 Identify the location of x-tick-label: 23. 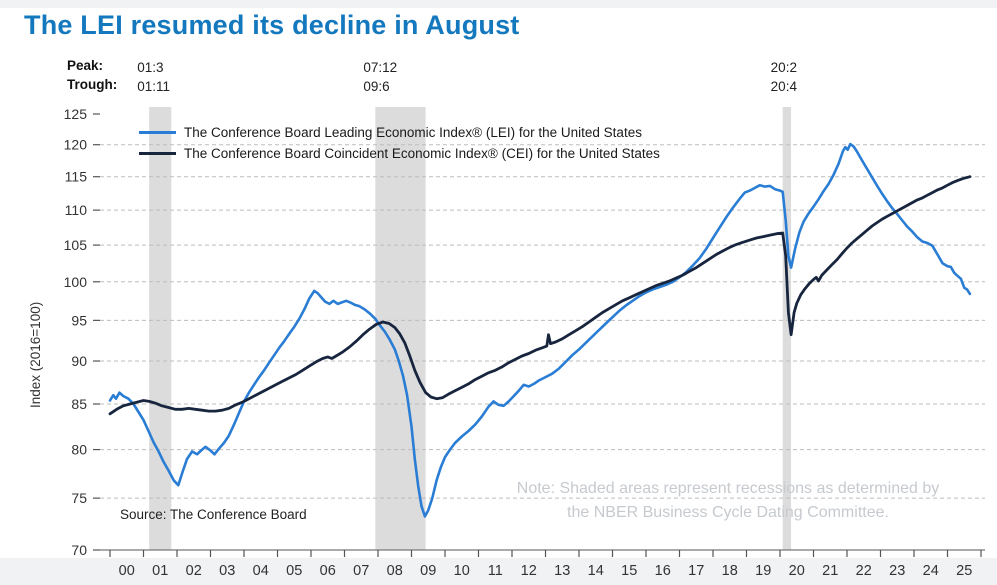
(897, 571).